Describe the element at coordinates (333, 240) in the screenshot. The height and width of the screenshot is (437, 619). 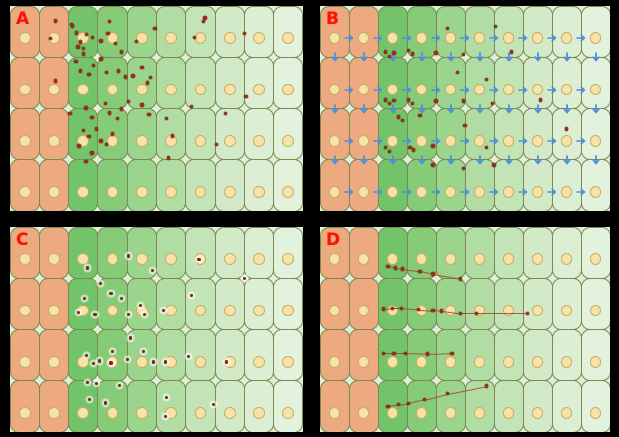
I see `panel-label-d: D` at that location.